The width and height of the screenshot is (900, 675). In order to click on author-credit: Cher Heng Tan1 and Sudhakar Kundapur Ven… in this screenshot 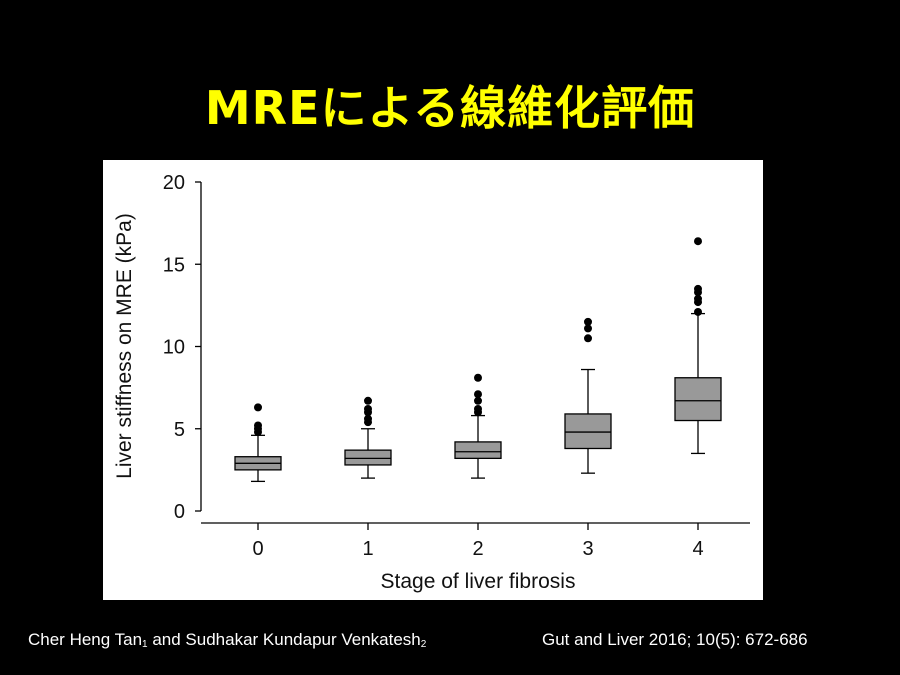, I will do `click(227, 640)`.